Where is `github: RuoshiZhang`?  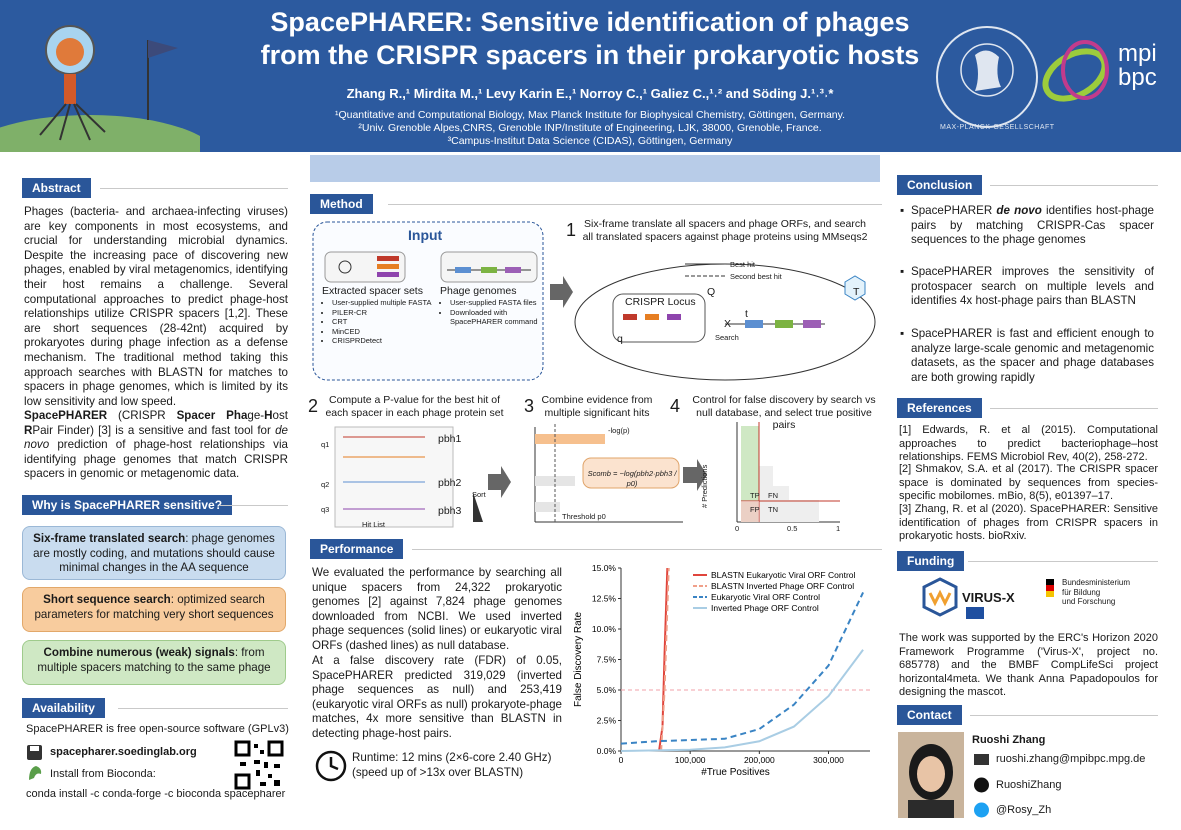
github: RuoshiZhang is located at coordinates (1029, 785).